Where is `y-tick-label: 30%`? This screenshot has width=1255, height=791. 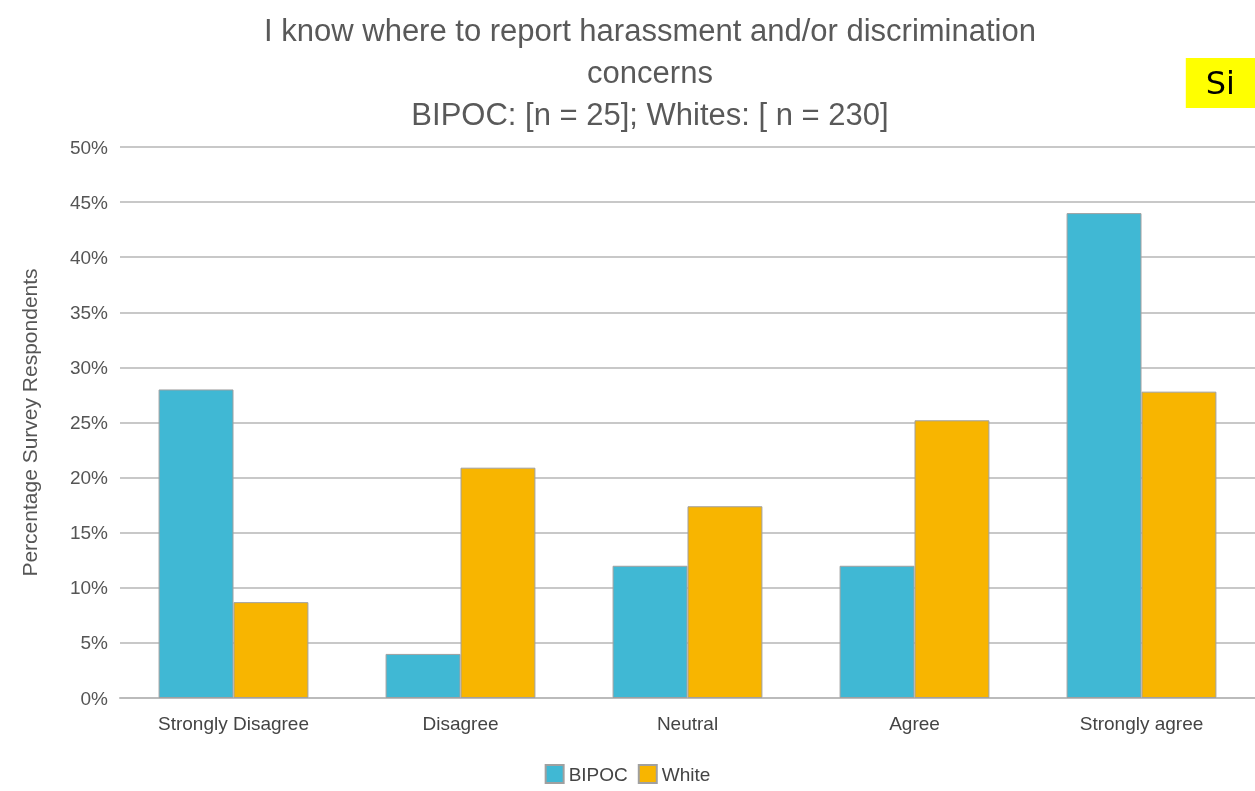
y-tick-label: 30% is located at coordinates (89, 367).